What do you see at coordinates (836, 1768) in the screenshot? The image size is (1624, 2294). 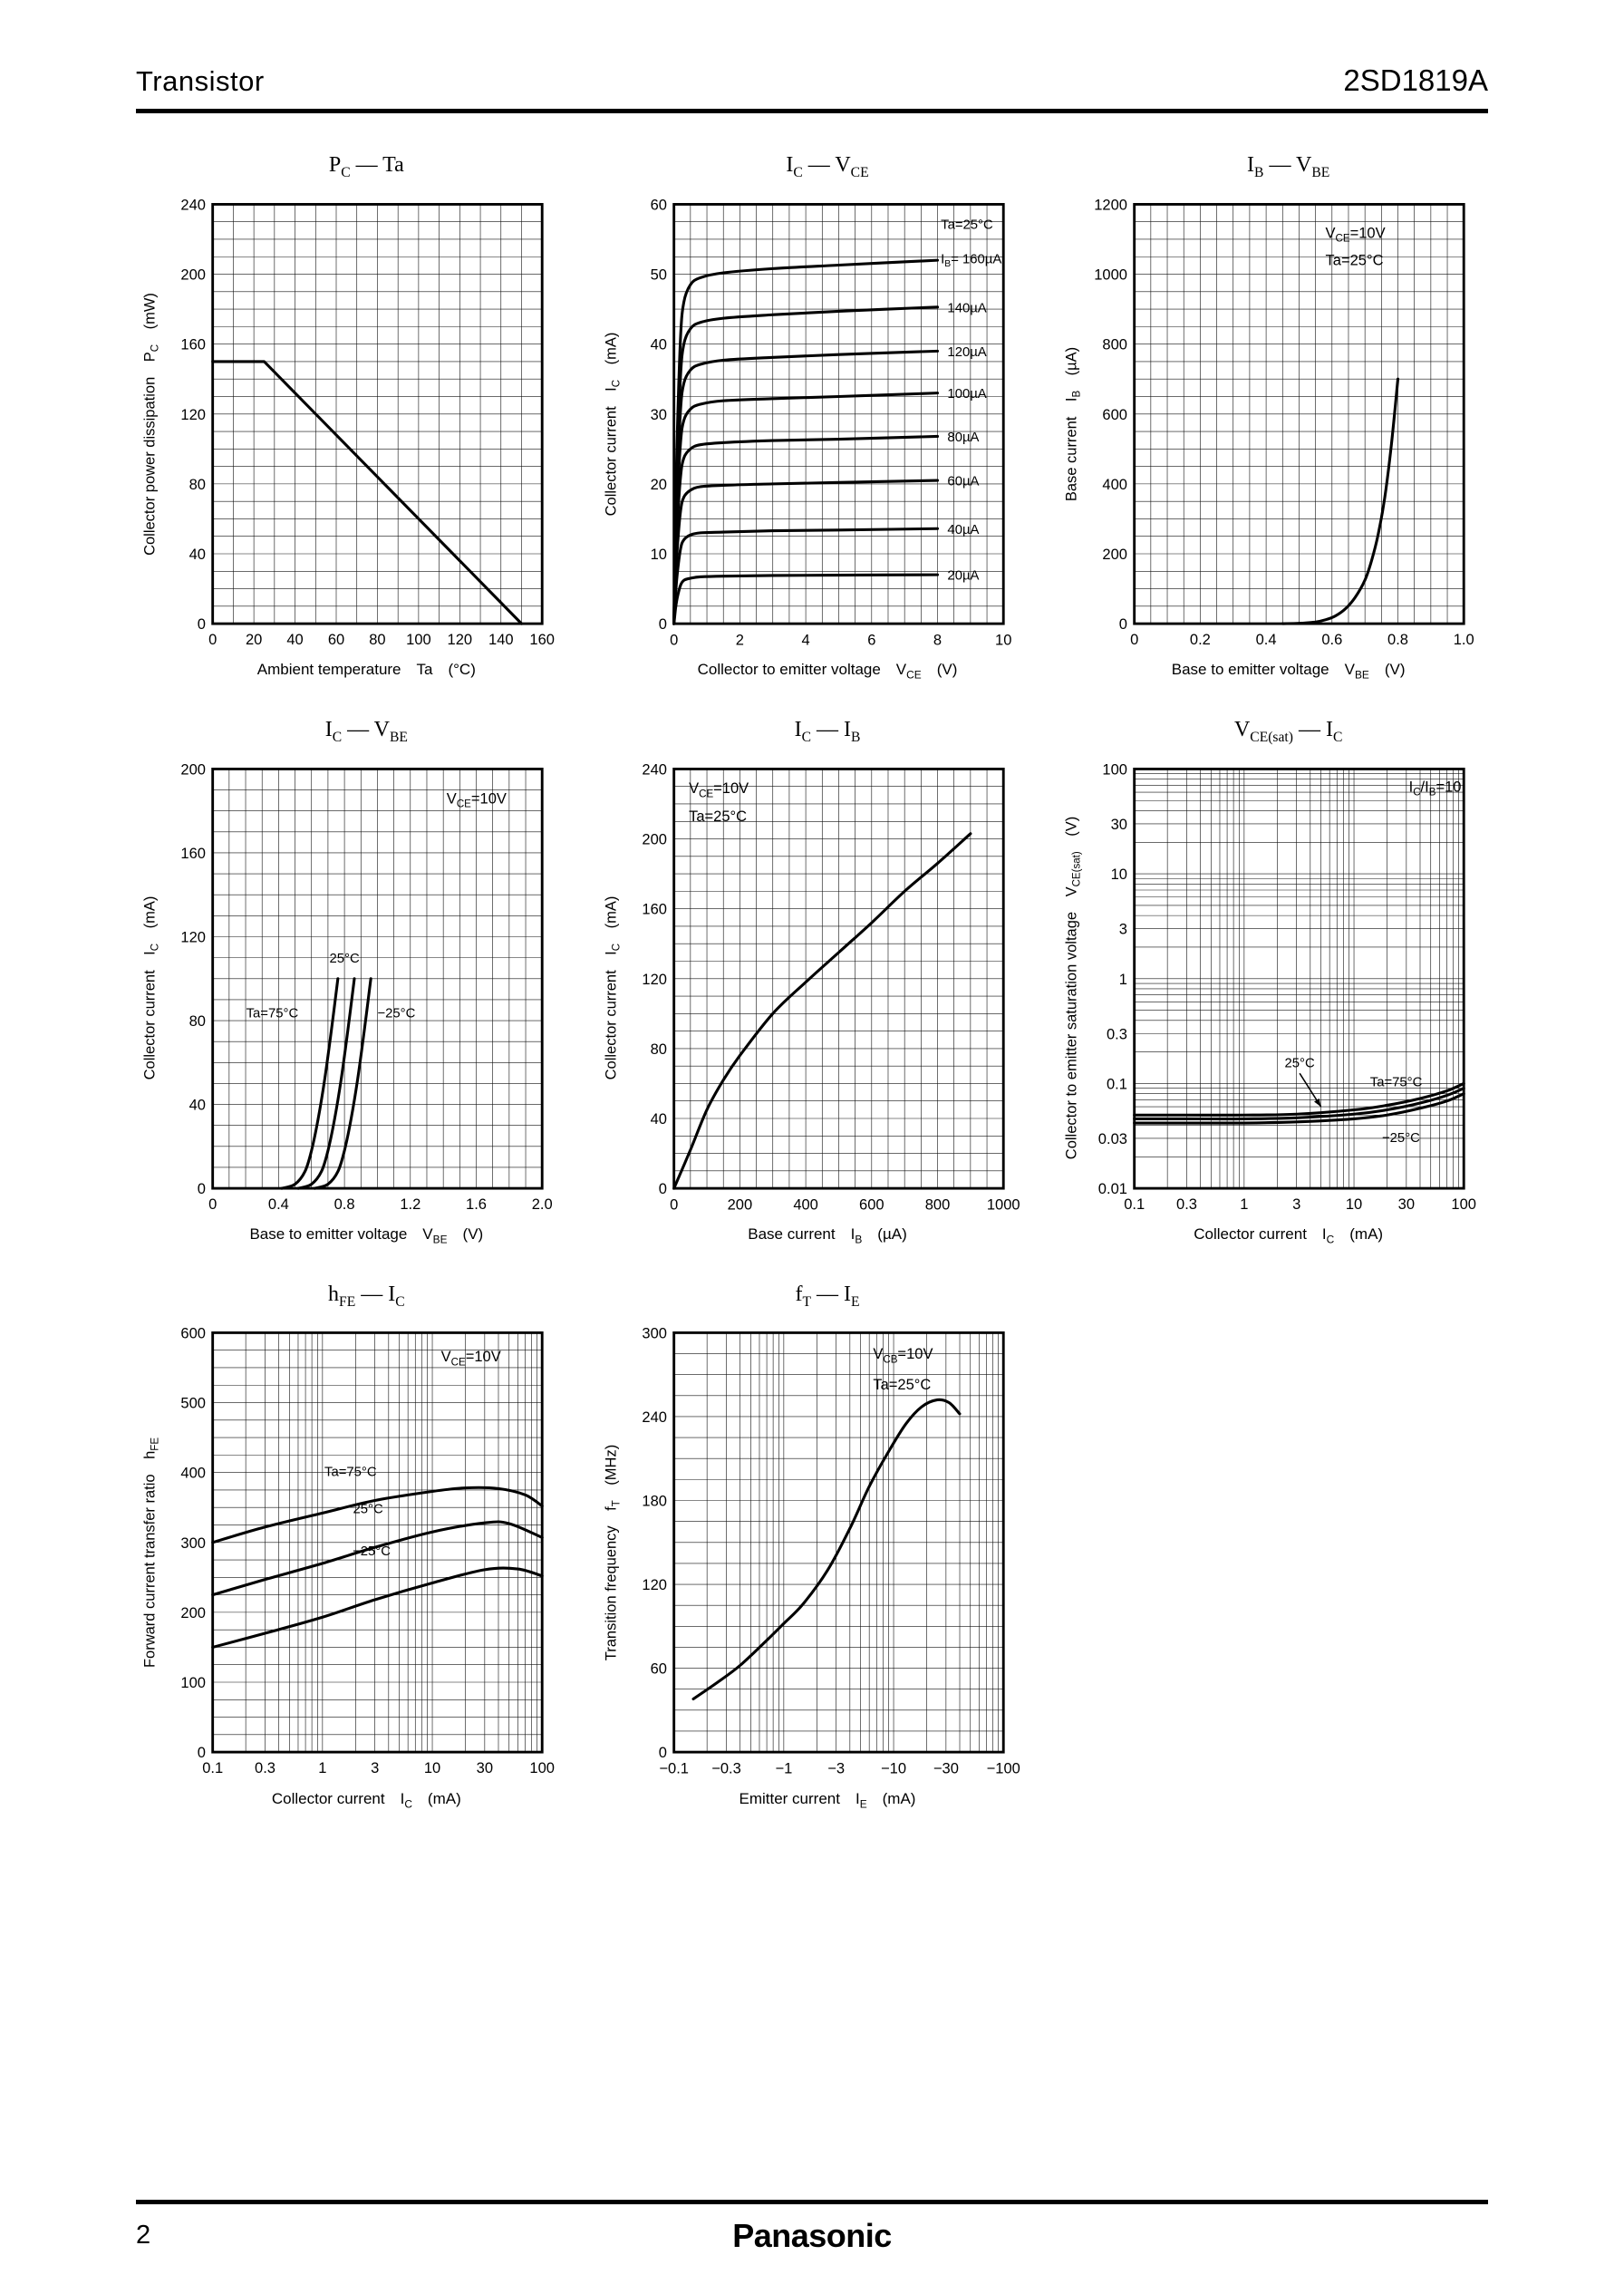 I see `x-tick-label: −3` at bounding box center [836, 1768].